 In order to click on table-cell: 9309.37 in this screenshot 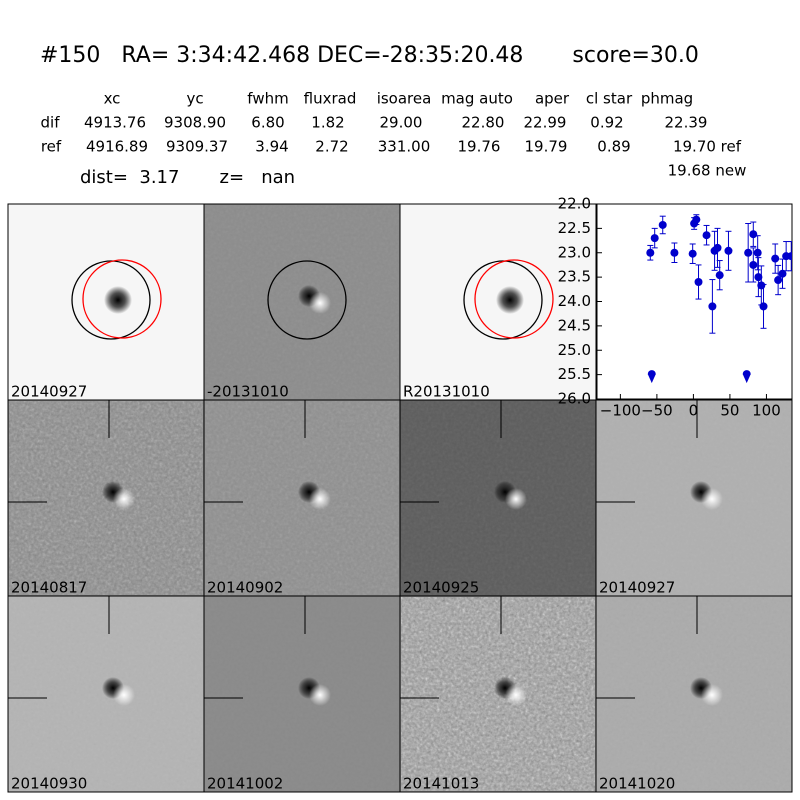, I will do `click(197, 147)`.